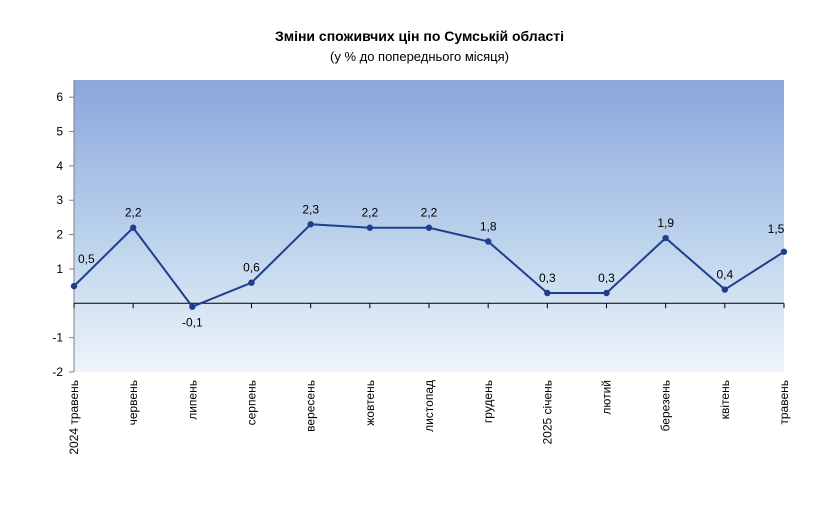 This screenshot has height=522, width=839. What do you see at coordinates (57, 372) in the screenshot?
I see `y-tick-label: -2` at bounding box center [57, 372].